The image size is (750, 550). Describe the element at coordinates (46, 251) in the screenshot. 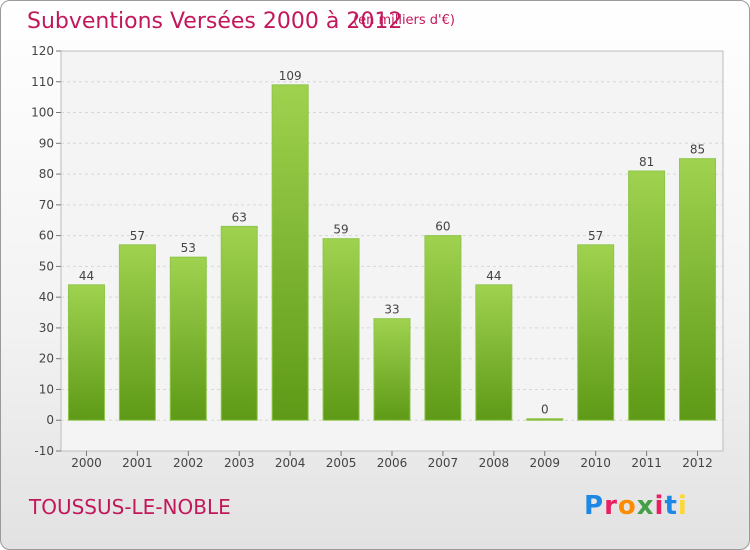

I see `y-axis: -10 0 10 20 30 40 50 60 70 80 90 100 110 120` at that location.